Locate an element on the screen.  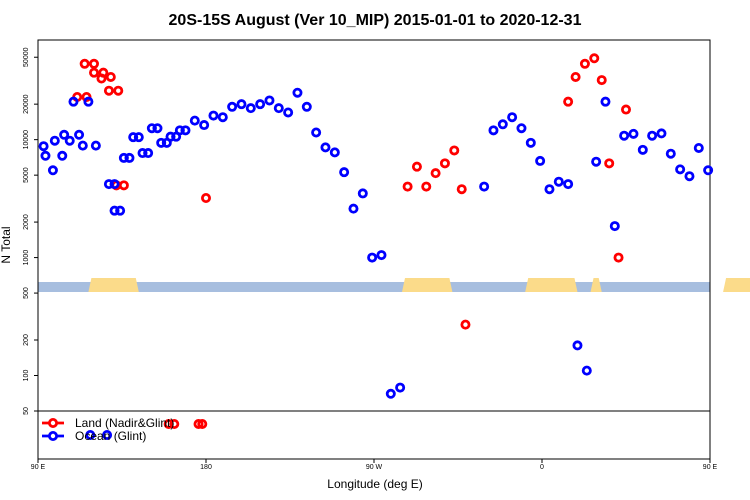
y-tick-label: 10000 is located at coordinates (26, 140).